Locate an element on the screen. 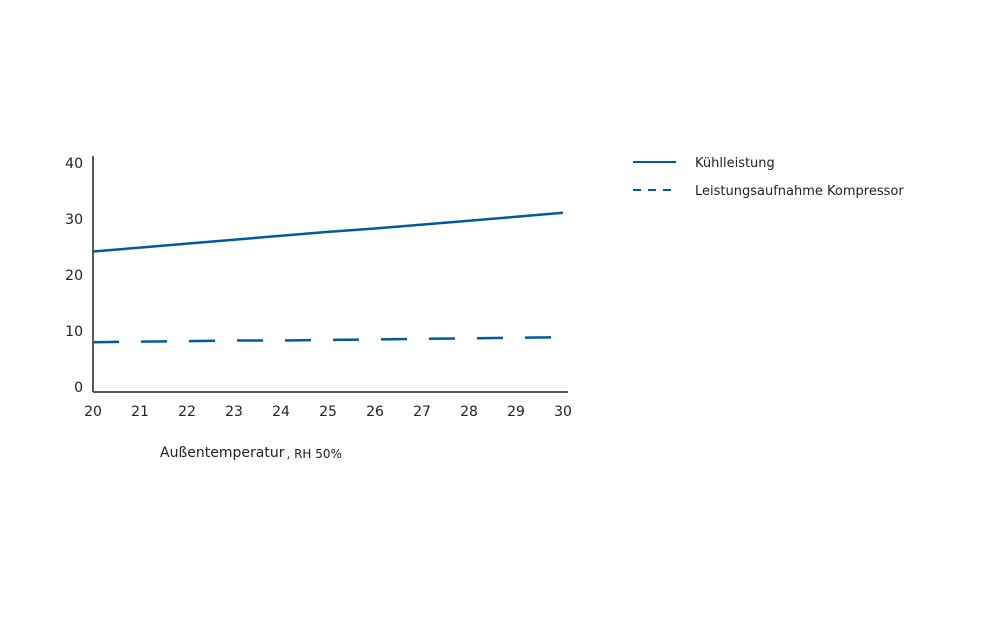 The width and height of the screenshot is (990, 627). x-tick-label: 25 is located at coordinates (328, 412).